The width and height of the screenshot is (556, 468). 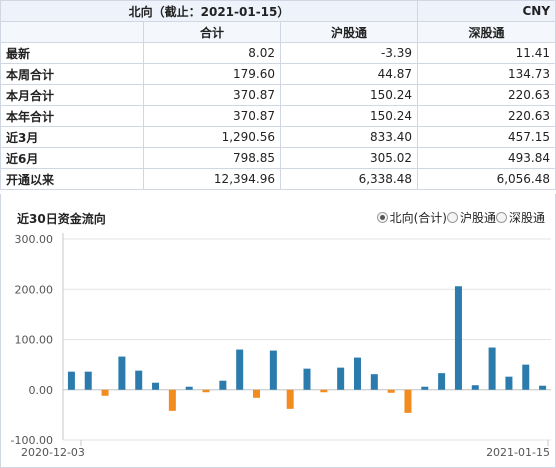 What do you see at coordinates (32, 440) in the screenshot?
I see `y-tick-label: -100.00` at bounding box center [32, 440].